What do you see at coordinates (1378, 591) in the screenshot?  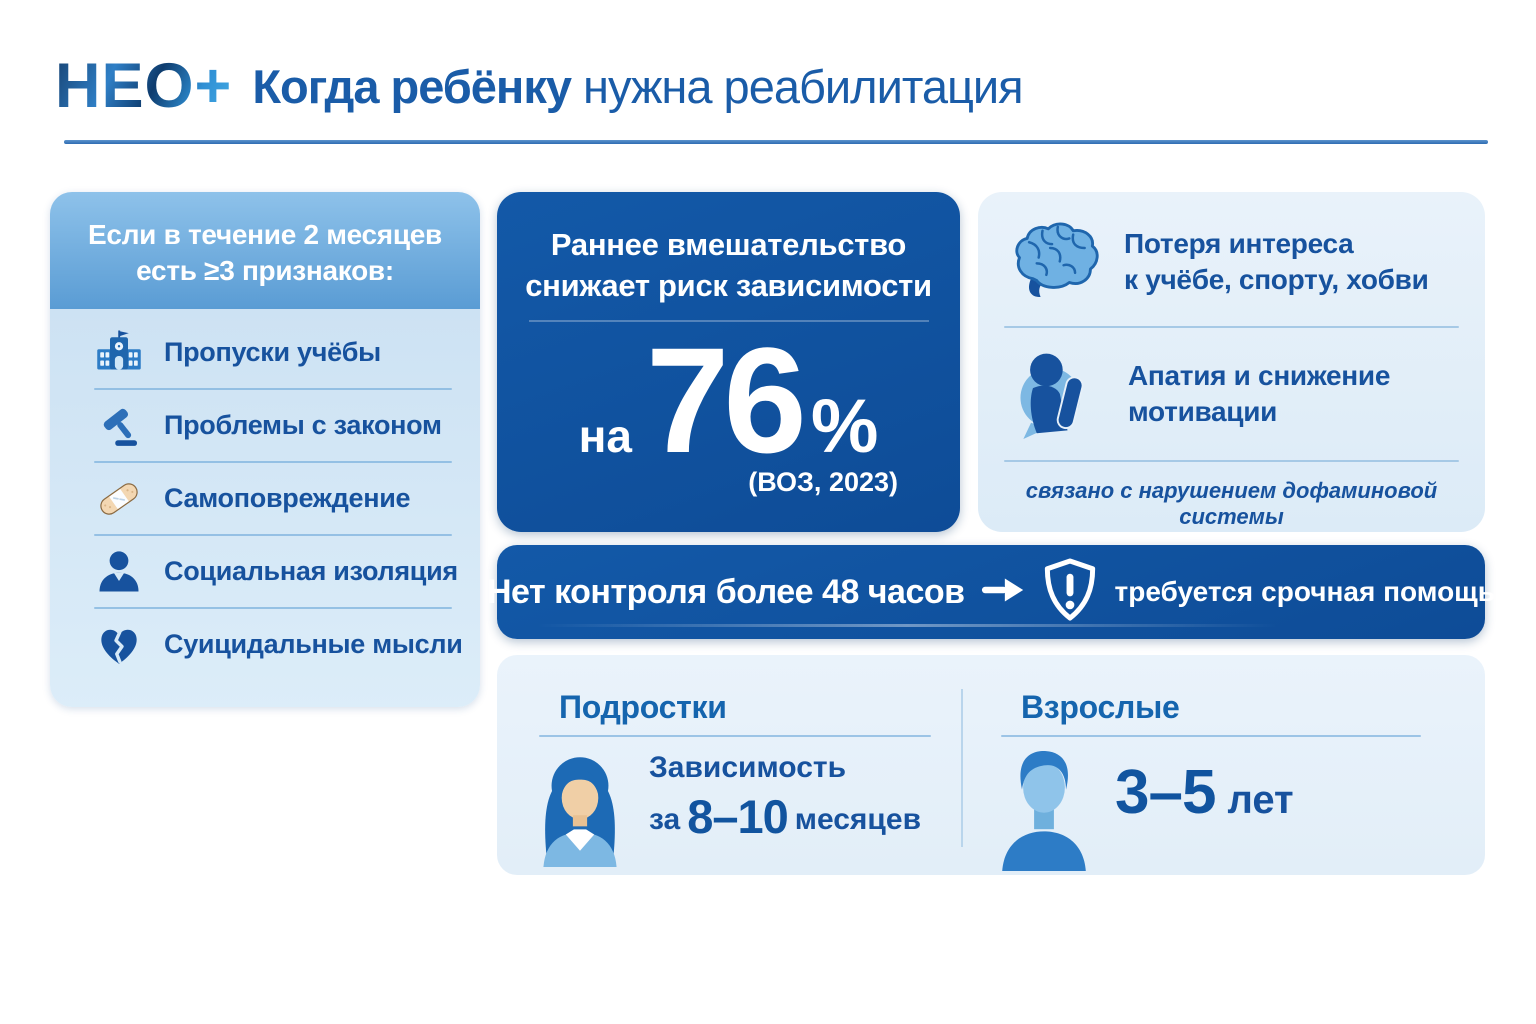 I see `alert-action-bold: срочная помощь` at bounding box center [1378, 591].